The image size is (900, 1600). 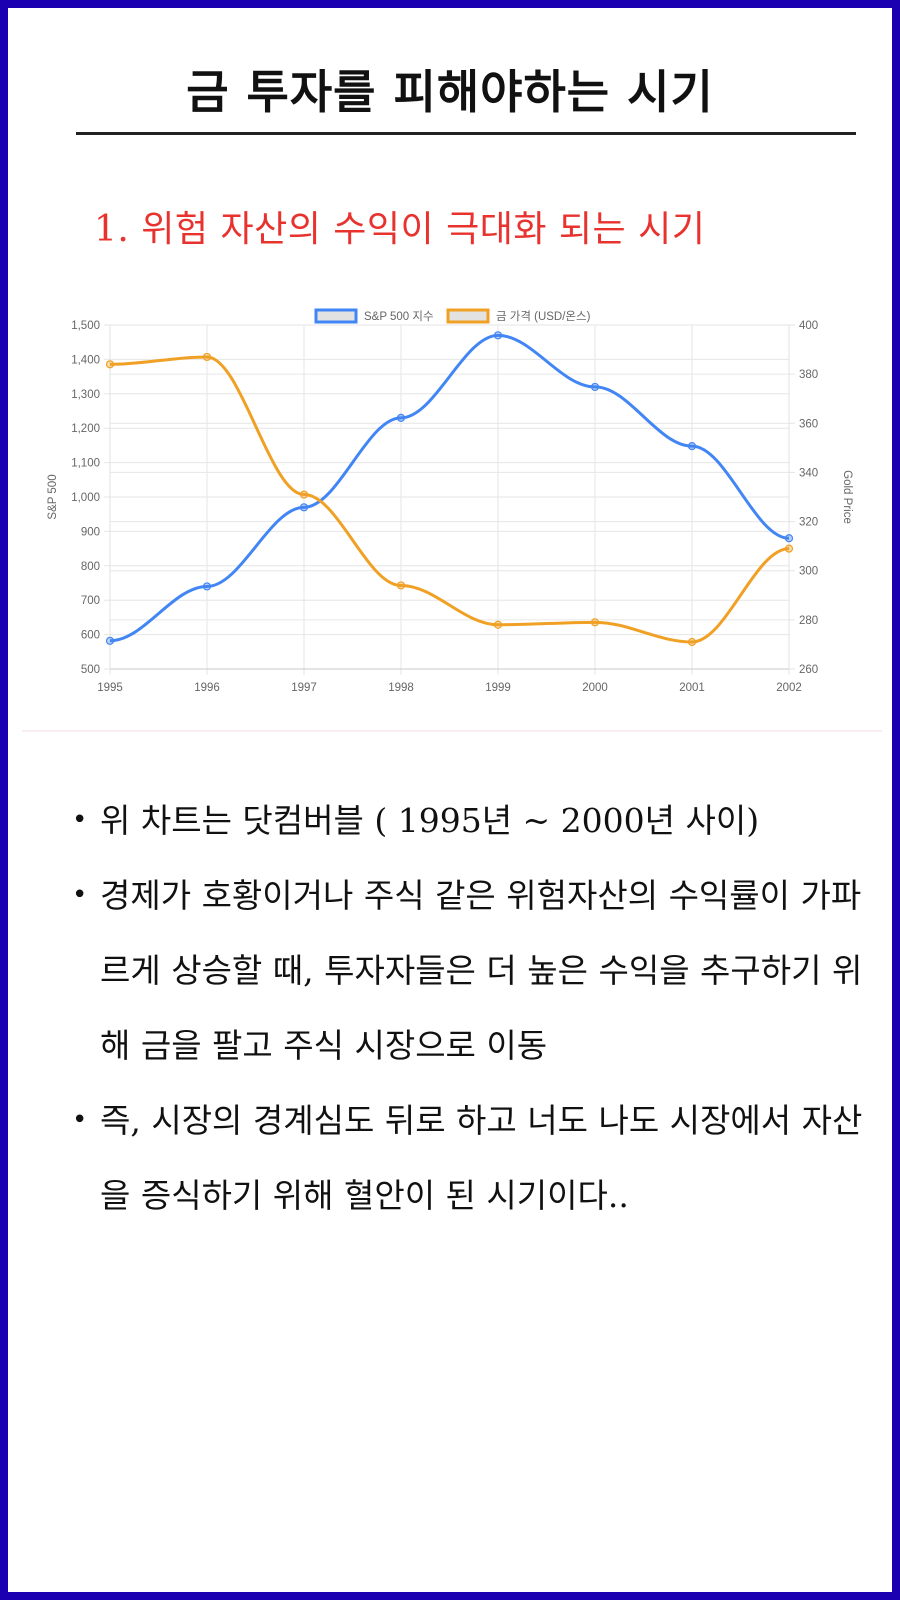 What do you see at coordinates (90, 532) in the screenshot?
I see `y-tick-label: 900` at bounding box center [90, 532].